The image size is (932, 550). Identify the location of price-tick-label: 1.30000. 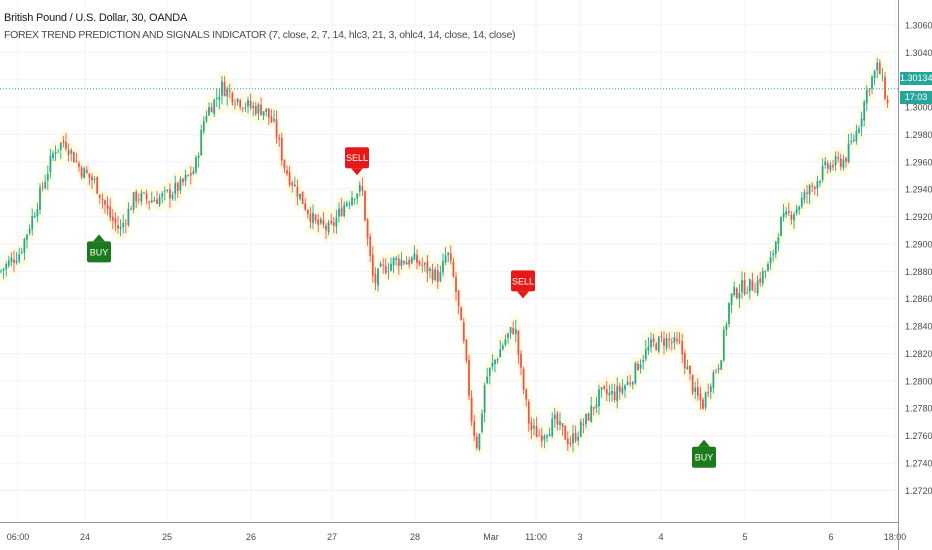
(918, 108).